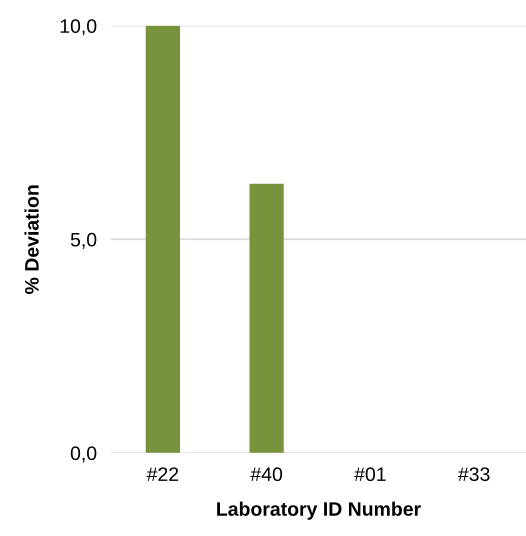 Image resolution: width=526 pixels, height=536 pixels. What do you see at coordinates (266, 474) in the screenshot?
I see `x-tick-label: #40` at bounding box center [266, 474].